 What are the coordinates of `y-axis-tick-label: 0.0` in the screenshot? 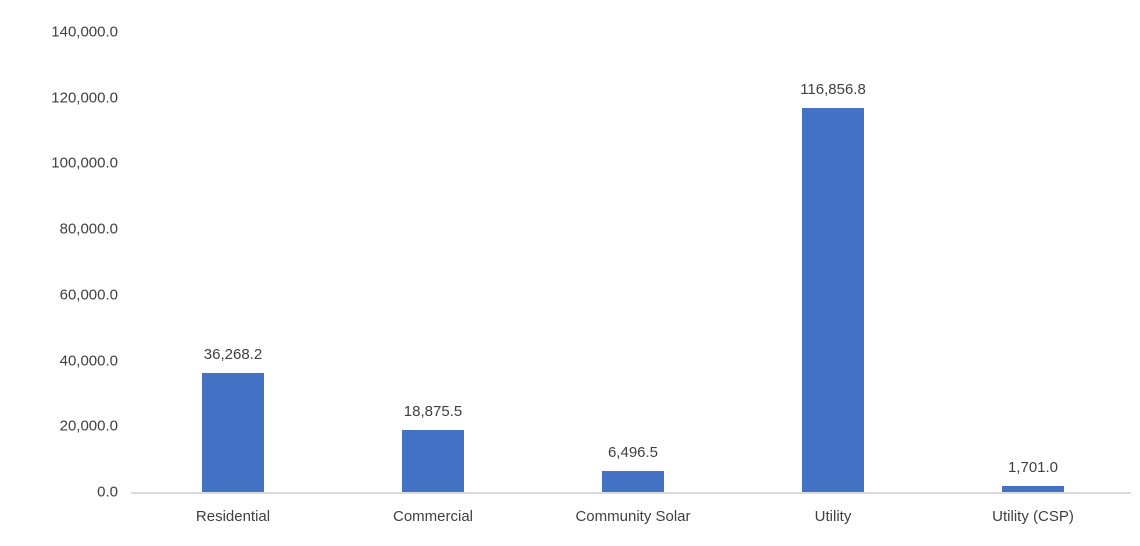 It's located at (107, 492).